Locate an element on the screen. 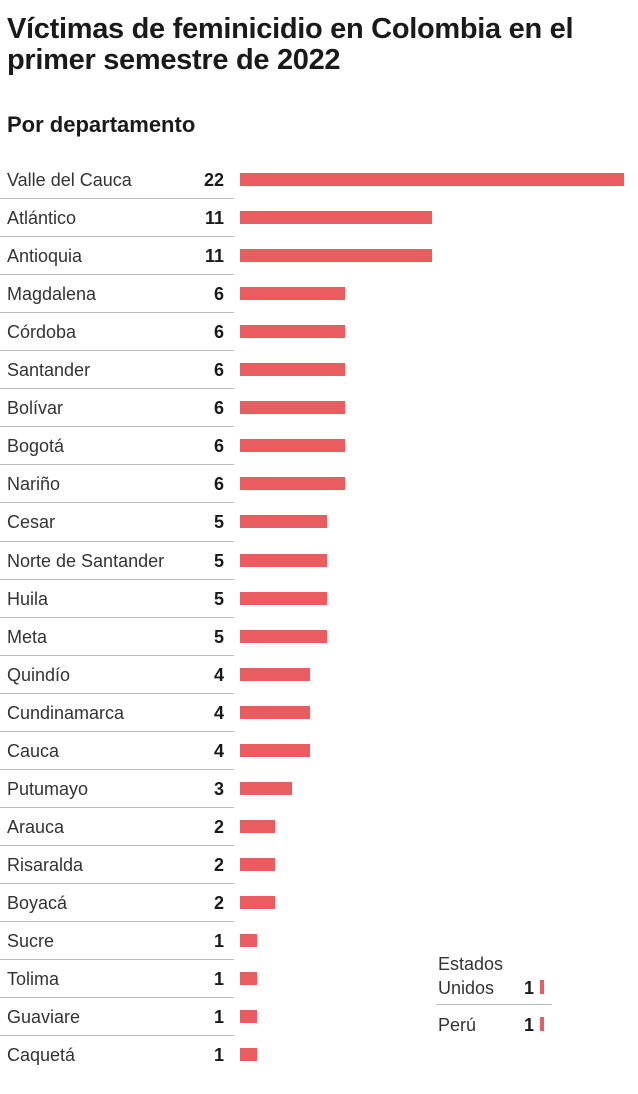 The height and width of the screenshot is (1094, 638). value-label: 3 is located at coordinates (218, 788).